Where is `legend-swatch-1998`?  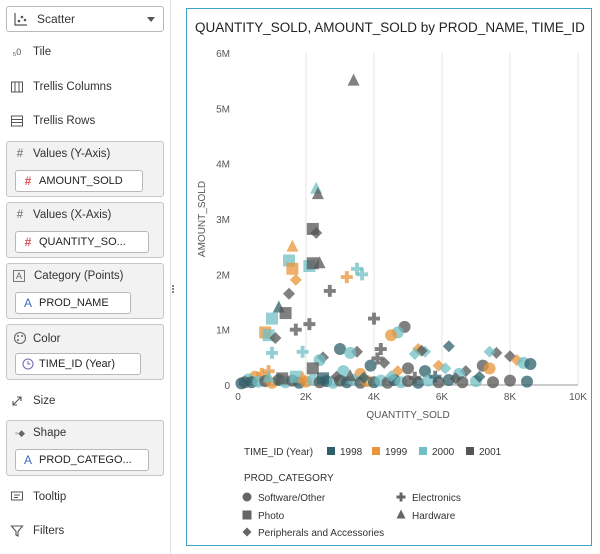
legend-swatch-1998 is located at coordinates (331, 451).